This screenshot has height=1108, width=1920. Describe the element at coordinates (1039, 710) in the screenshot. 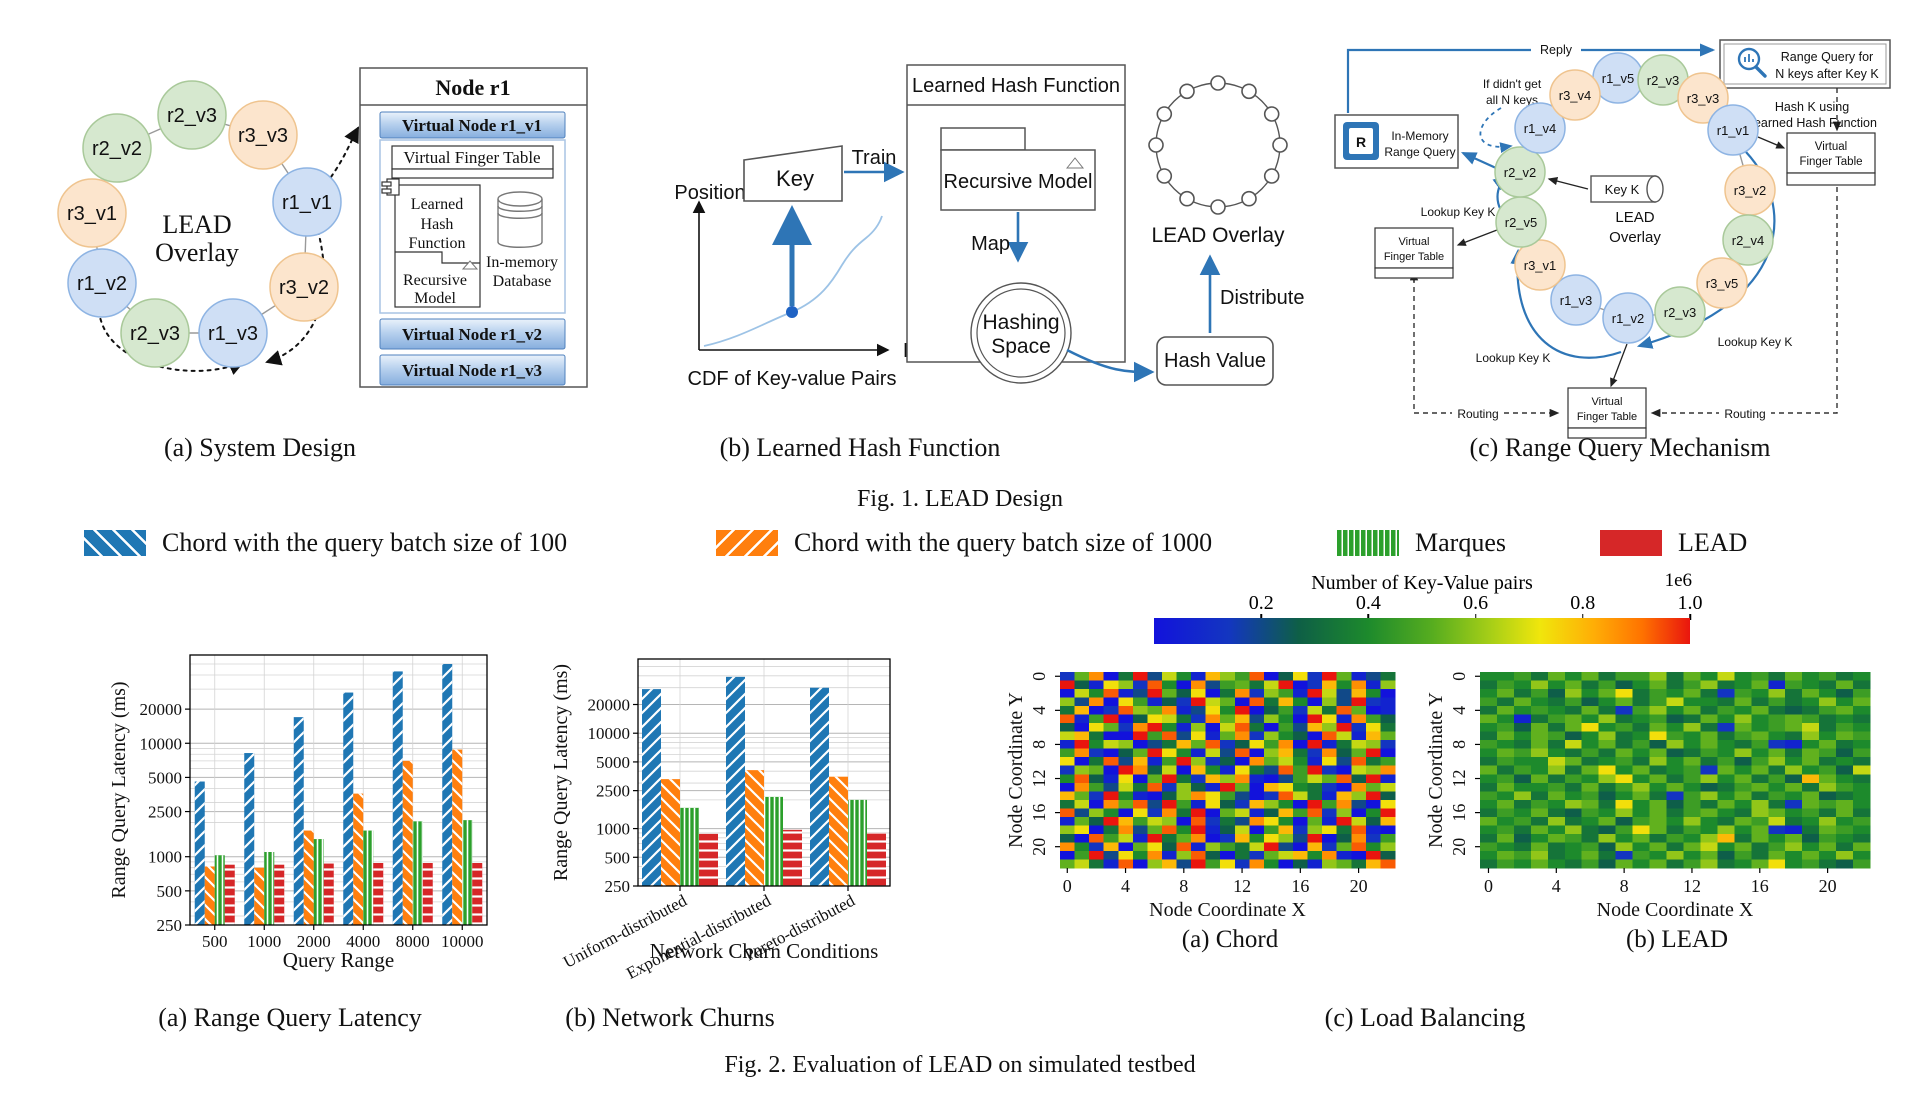

I see `y-tick-label: 4` at that location.